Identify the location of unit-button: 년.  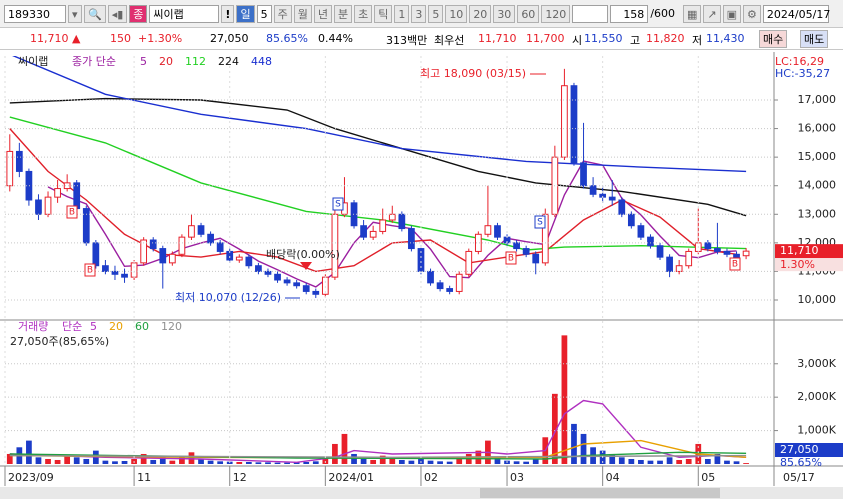
(322, 13).